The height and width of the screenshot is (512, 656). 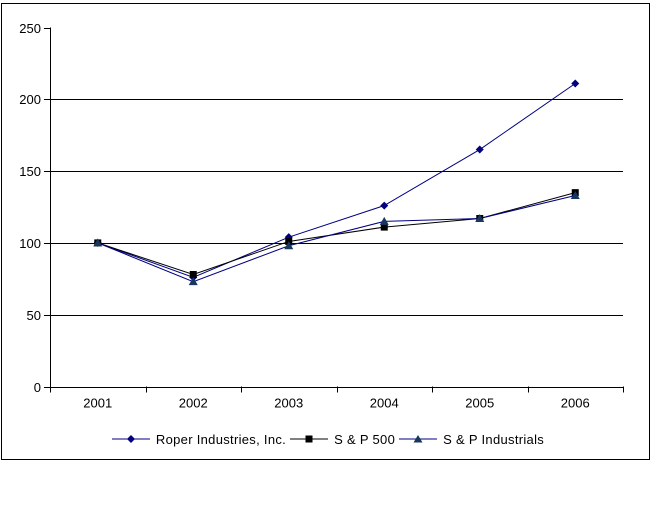 I want to click on y-tick-label: 200, so click(x=30, y=99).